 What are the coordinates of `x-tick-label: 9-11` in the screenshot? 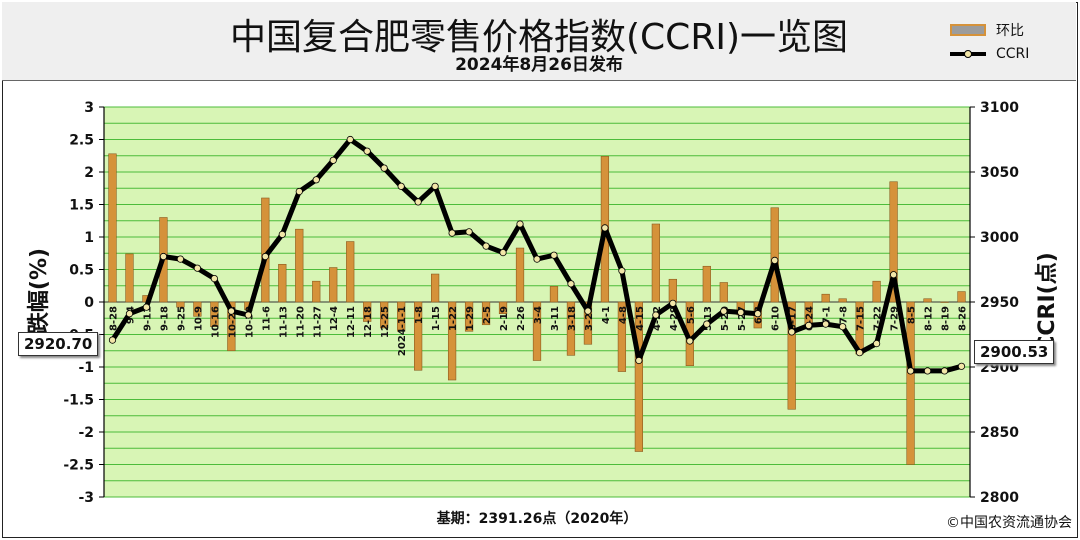 It's located at (147, 318).